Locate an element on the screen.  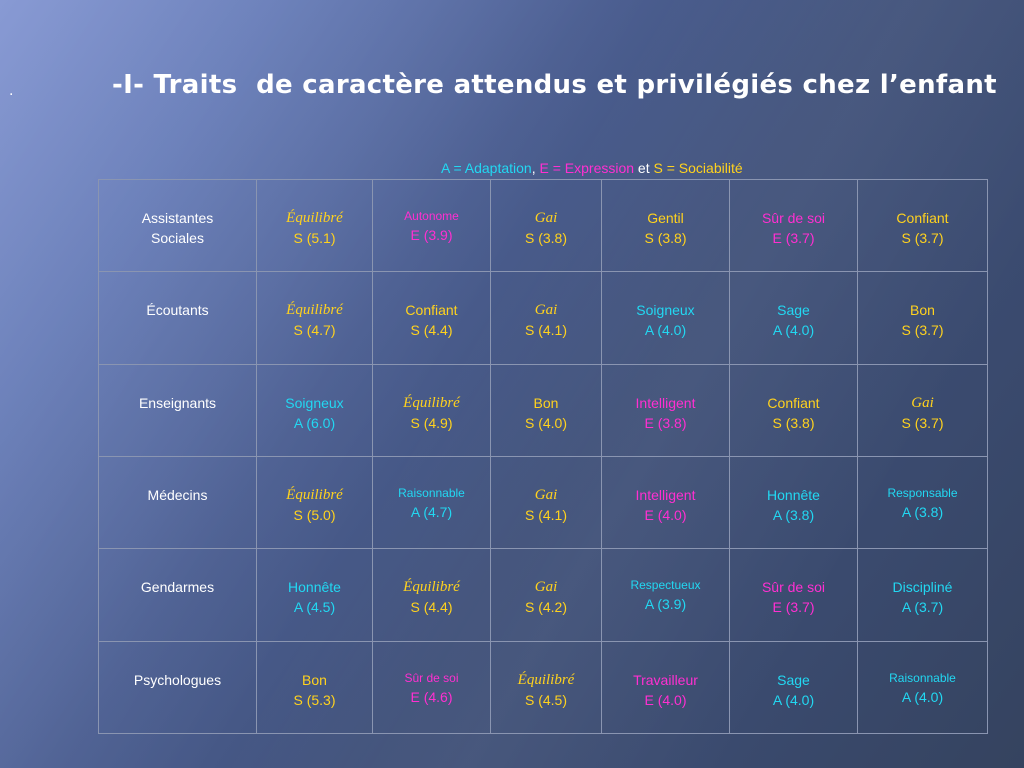
trait-score: S (4.4) is located at coordinates (431, 607).